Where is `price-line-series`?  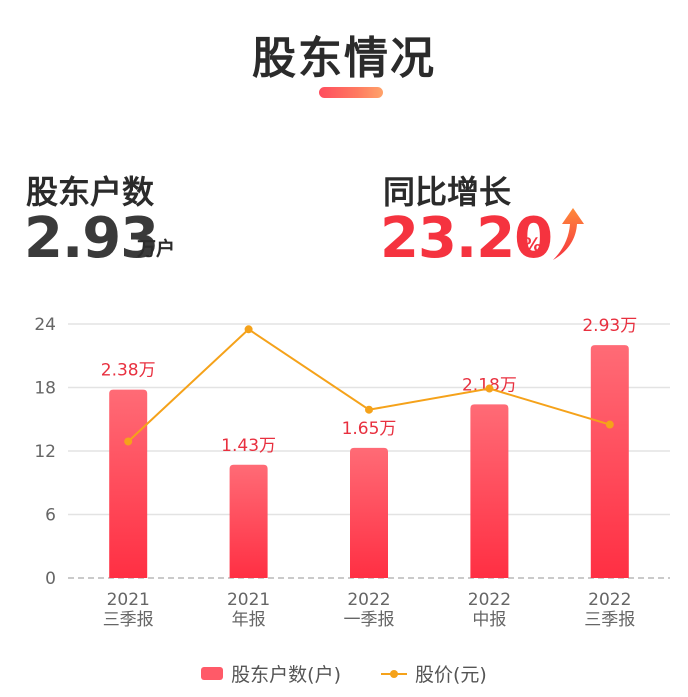 price-line-series is located at coordinates (369, 385).